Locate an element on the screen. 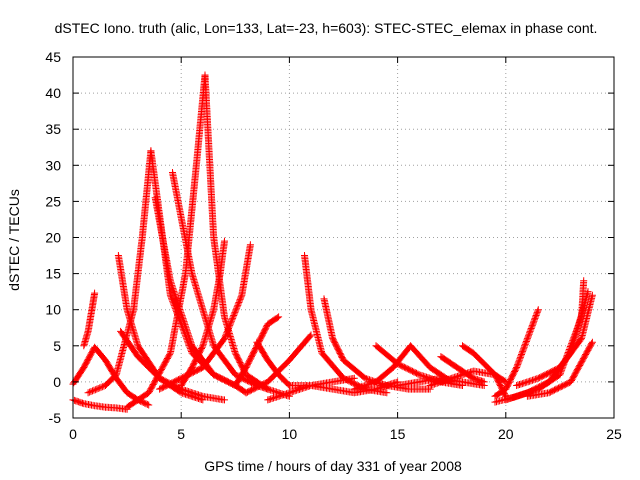 This screenshot has width=640, height=480. x-tick-label: 0 is located at coordinates (73, 434).